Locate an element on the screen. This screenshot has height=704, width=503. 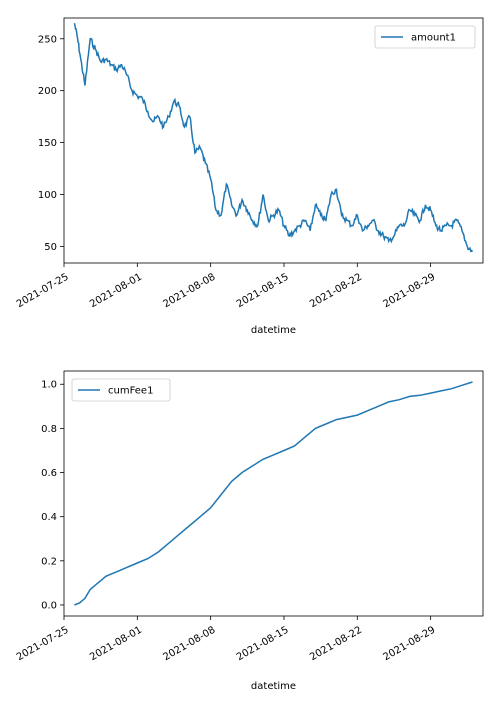
y-tick-label: 0.6 is located at coordinates (49, 473).